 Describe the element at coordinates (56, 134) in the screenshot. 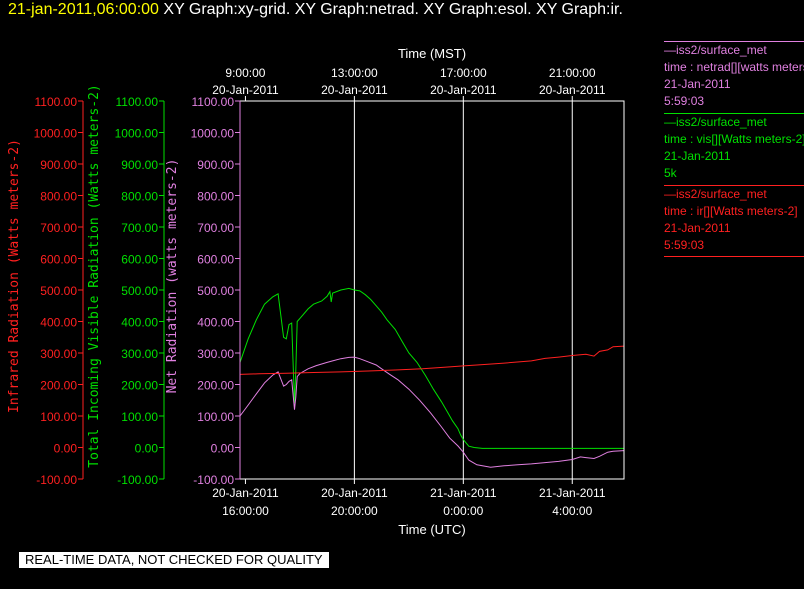

I see `y-tick-label-ir: 1000.00` at that location.